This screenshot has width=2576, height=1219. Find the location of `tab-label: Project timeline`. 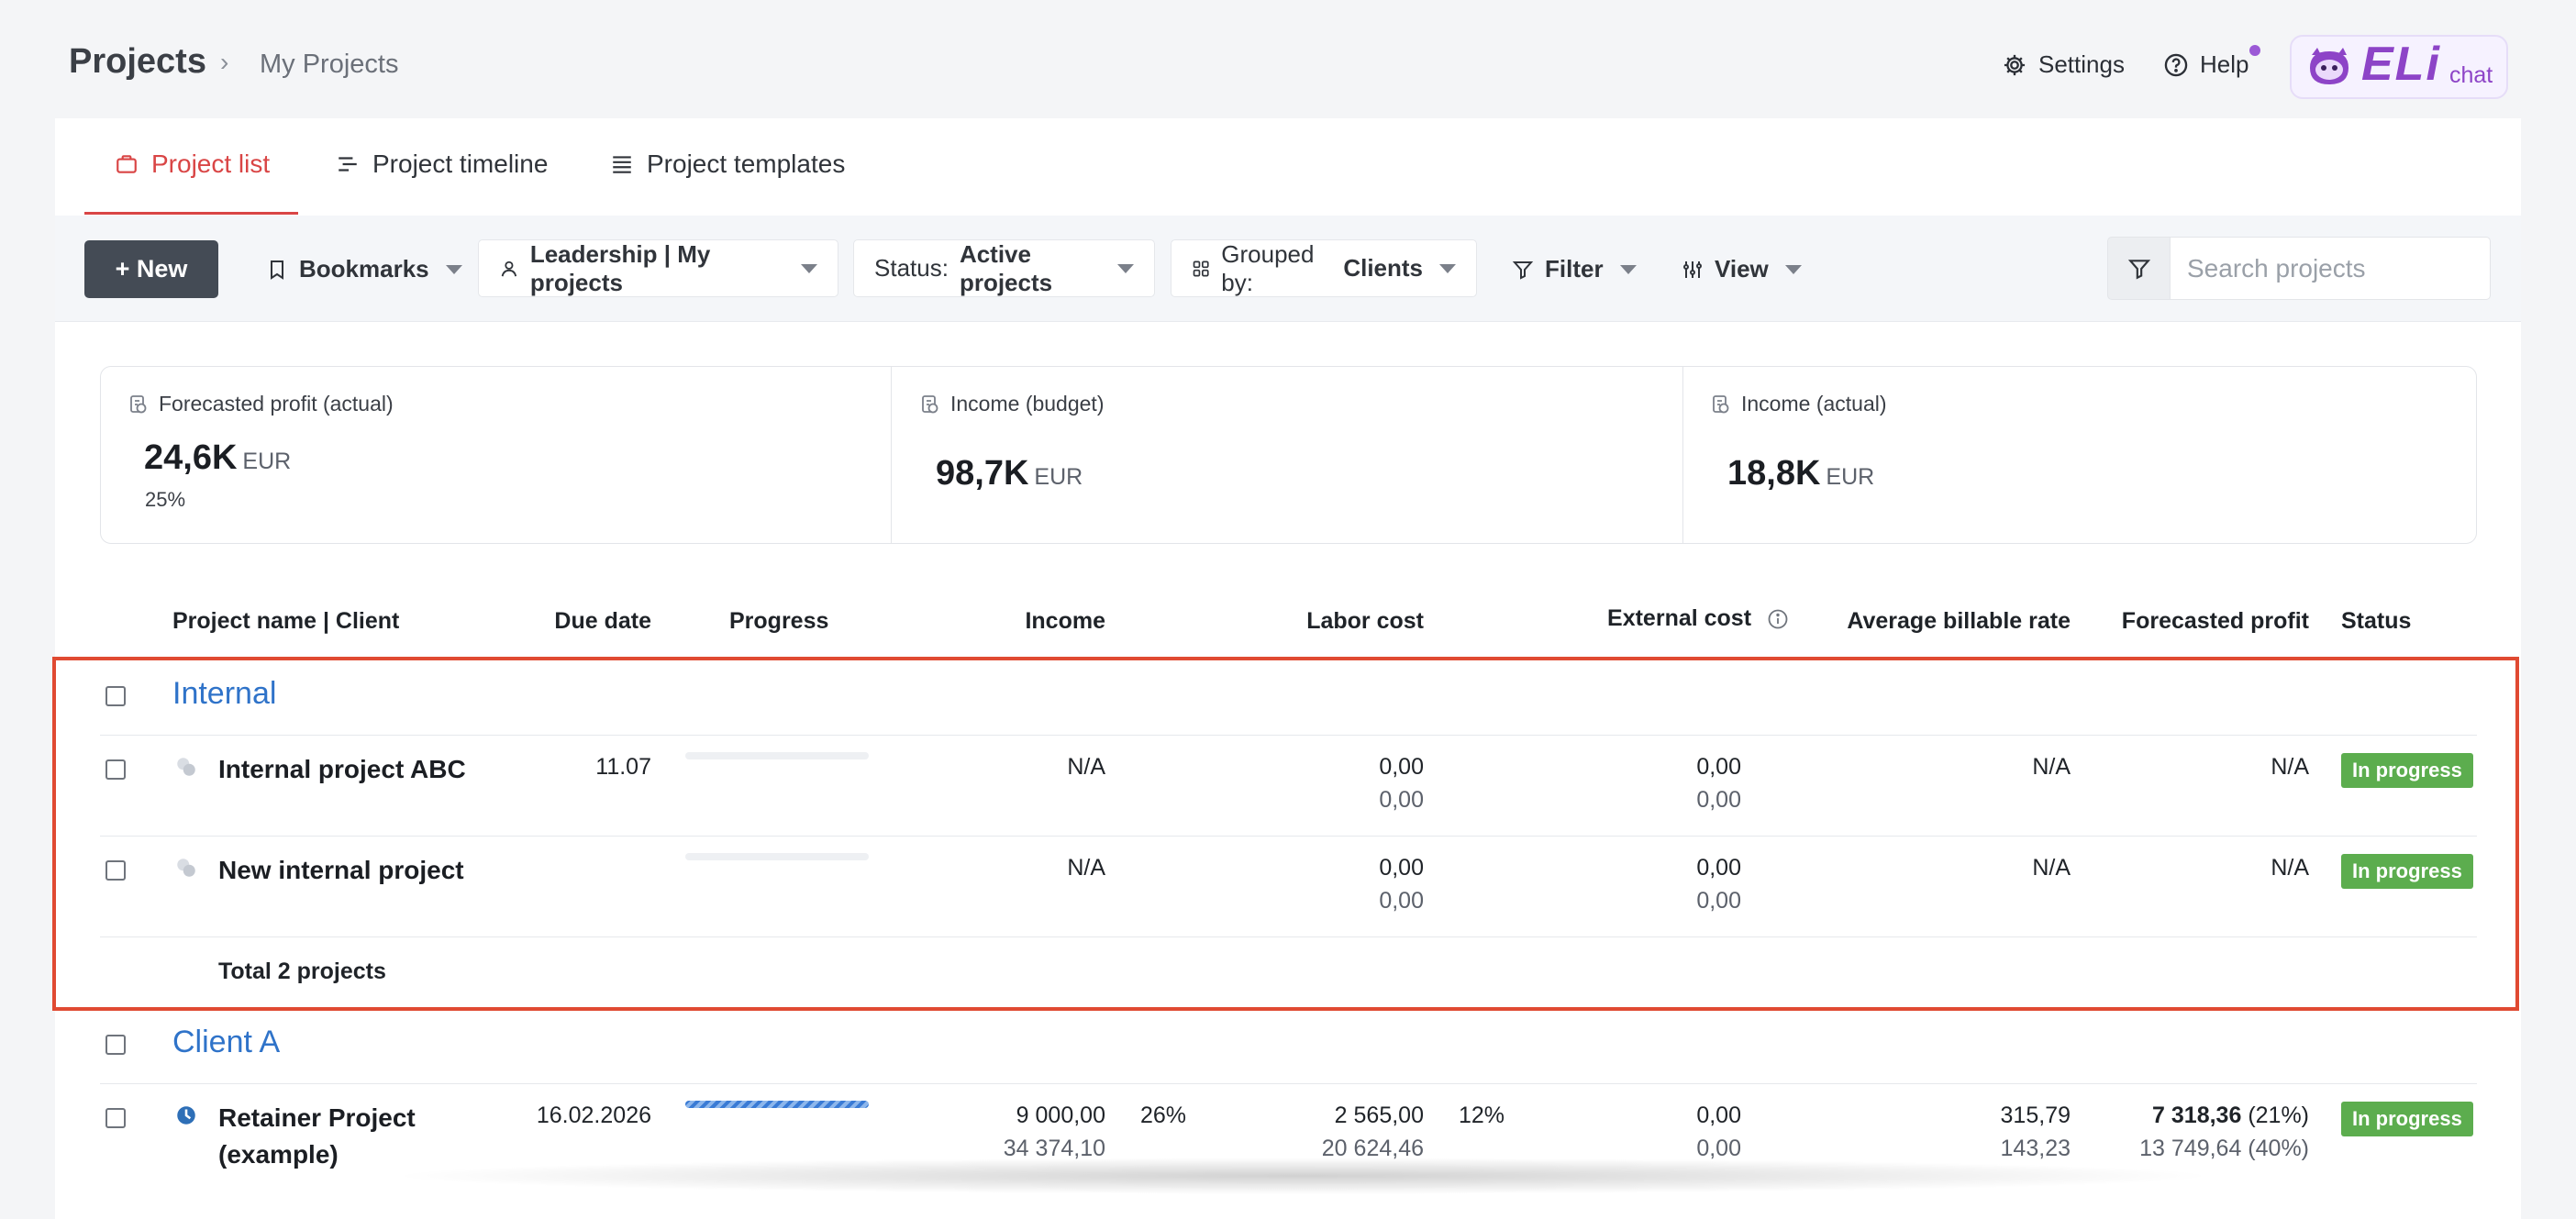

tab-label: Project timeline is located at coordinates (460, 164).